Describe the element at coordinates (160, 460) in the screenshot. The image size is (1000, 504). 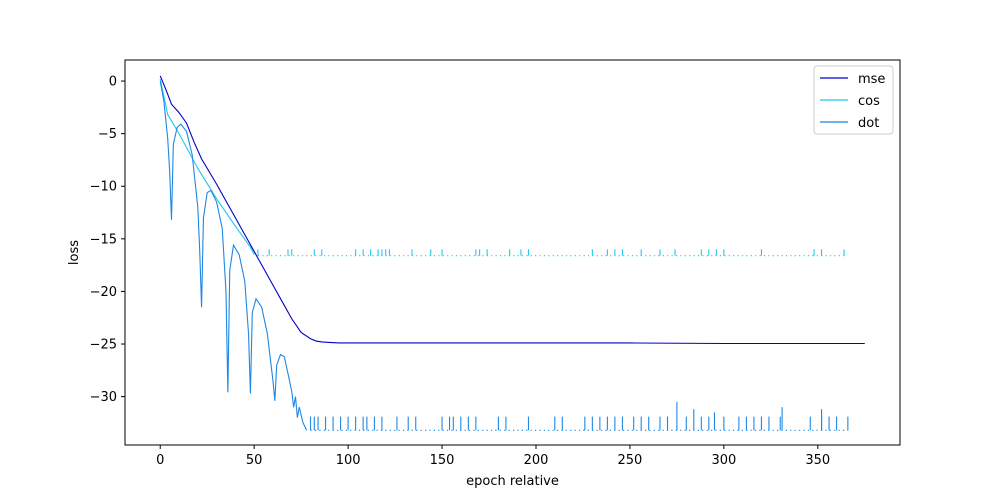
I see `x-tick-label: 0` at that location.